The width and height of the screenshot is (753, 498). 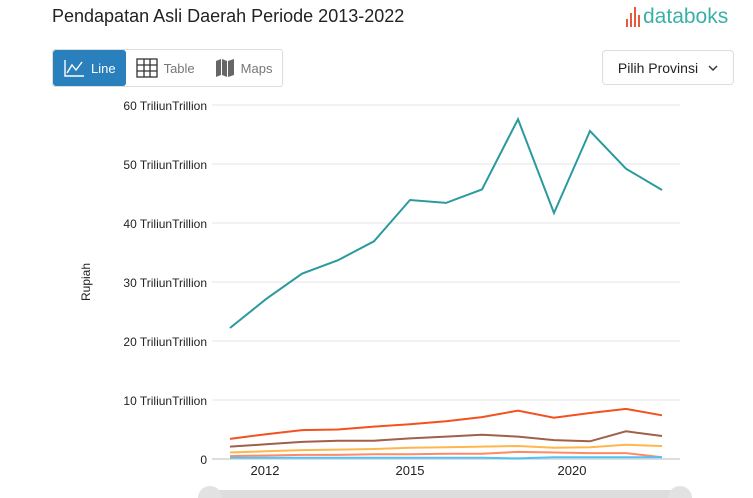 I want to click on logo-text: databoks, so click(x=686, y=16).